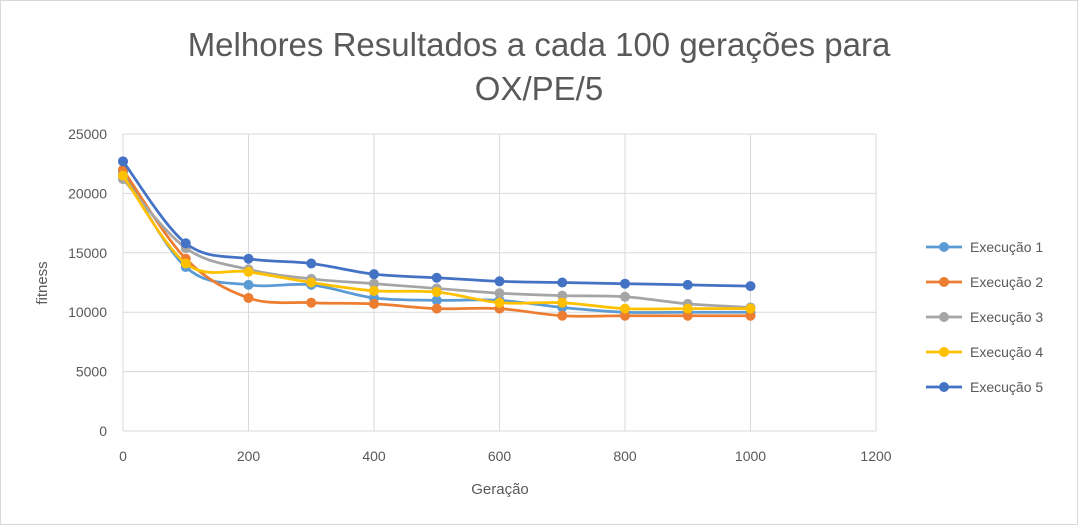 The width and height of the screenshot is (1078, 525). Describe the element at coordinates (500, 489) in the screenshot. I see `x-axis-title: Geração` at that location.